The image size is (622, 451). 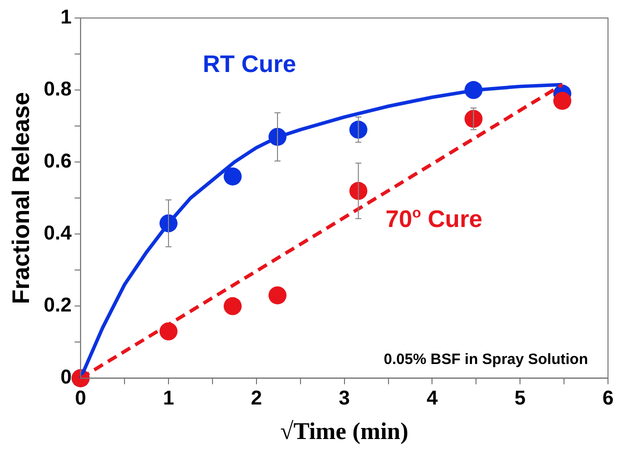 I want to click on x-tick-label: 3, so click(x=344, y=399).